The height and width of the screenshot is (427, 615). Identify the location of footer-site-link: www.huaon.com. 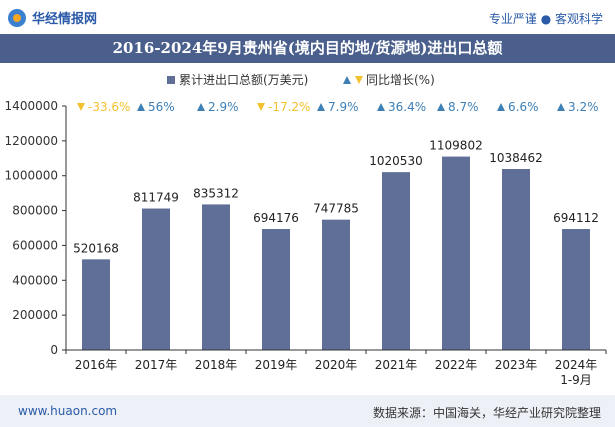
(68, 411).